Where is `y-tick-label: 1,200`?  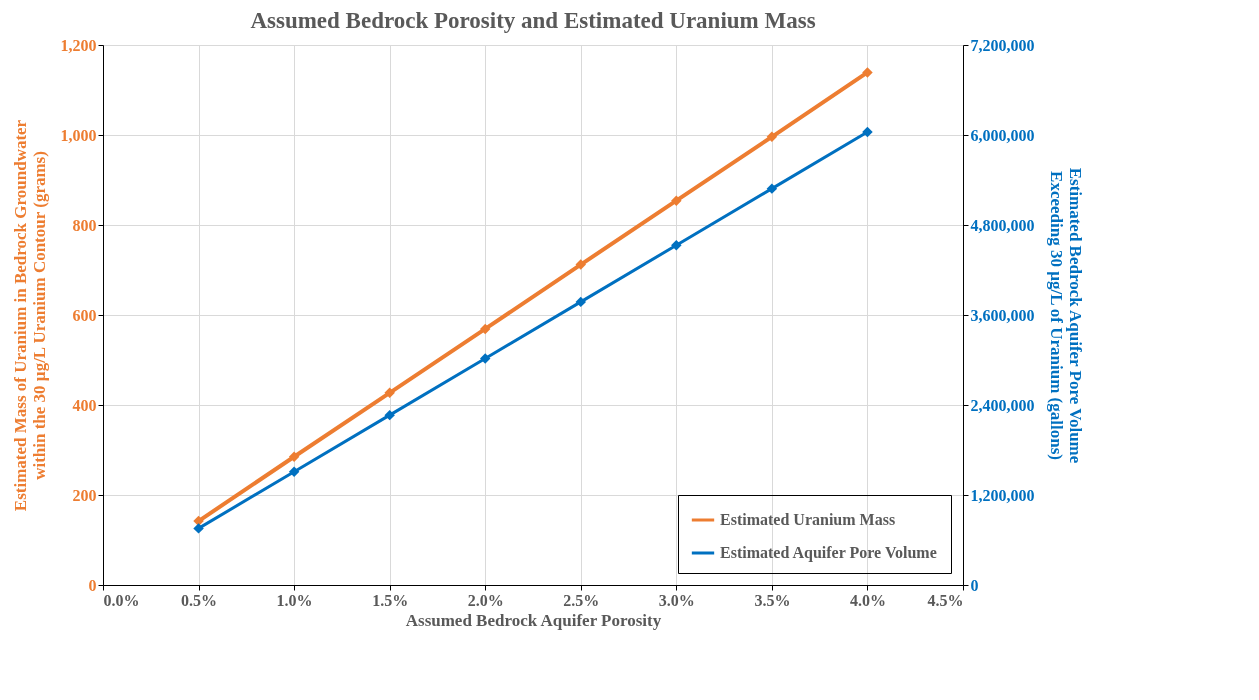 y-tick-label: 1,200 is located at coordinates (78, 45).